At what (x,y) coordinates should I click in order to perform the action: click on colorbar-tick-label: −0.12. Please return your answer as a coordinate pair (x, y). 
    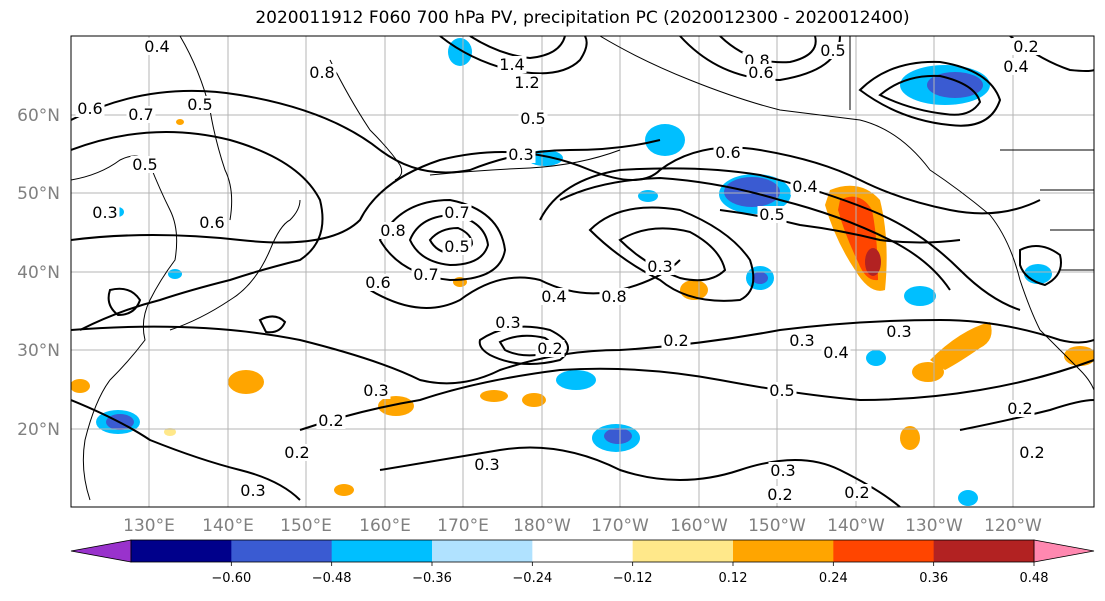
    Looking at the image, I should click on (633, 578).